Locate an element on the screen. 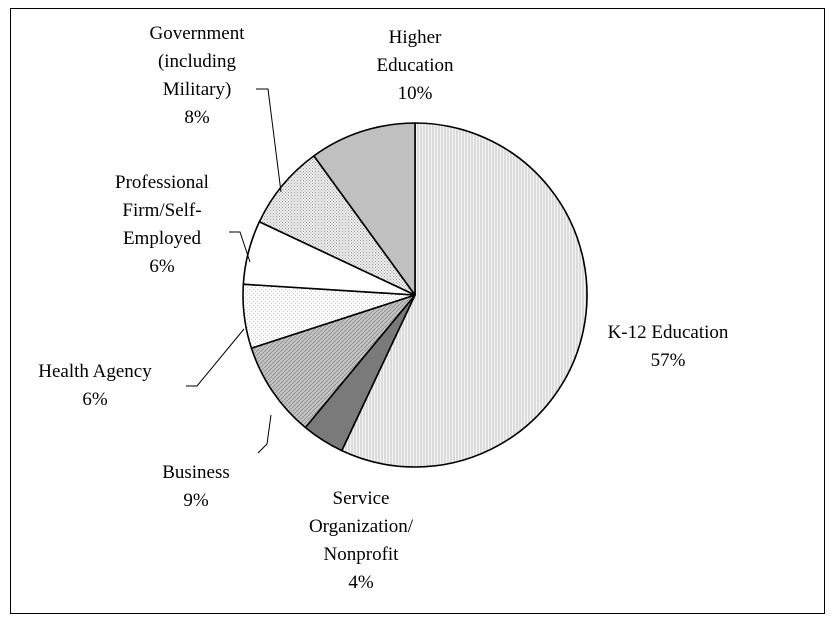 This screenshot has width=835, height=622. slice-value-label-3: 6% is located at coordinates (95, 399).